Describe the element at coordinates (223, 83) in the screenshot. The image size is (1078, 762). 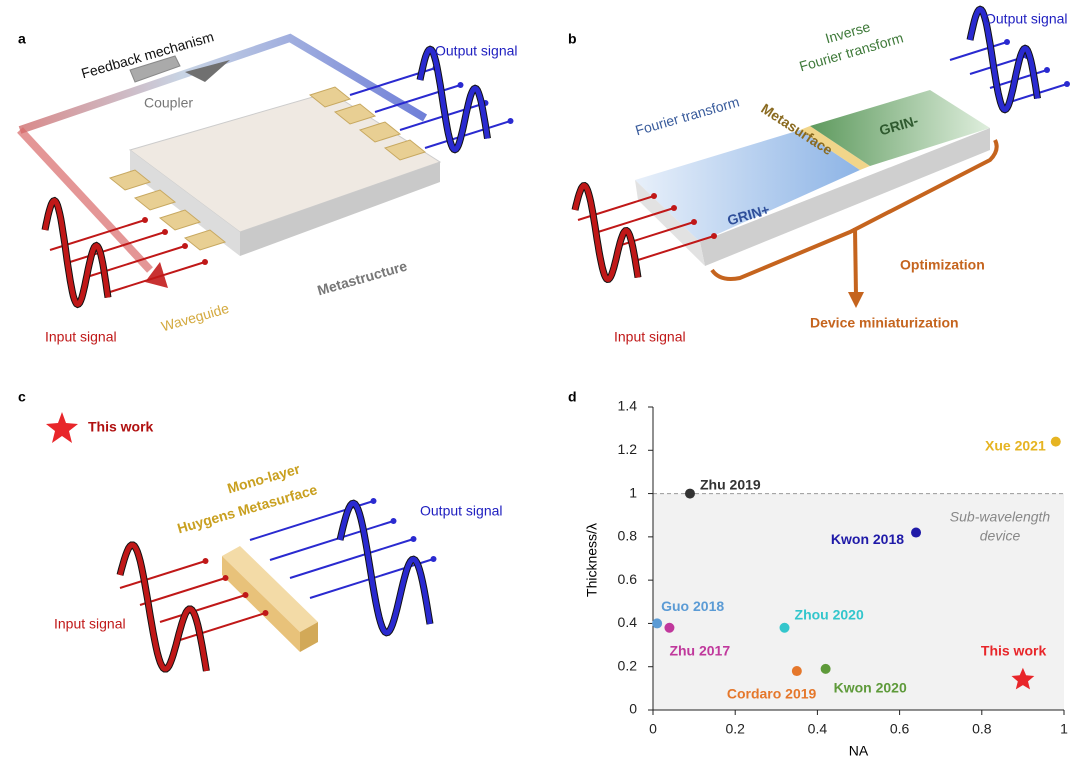
I see `feedback-loop` at that location.